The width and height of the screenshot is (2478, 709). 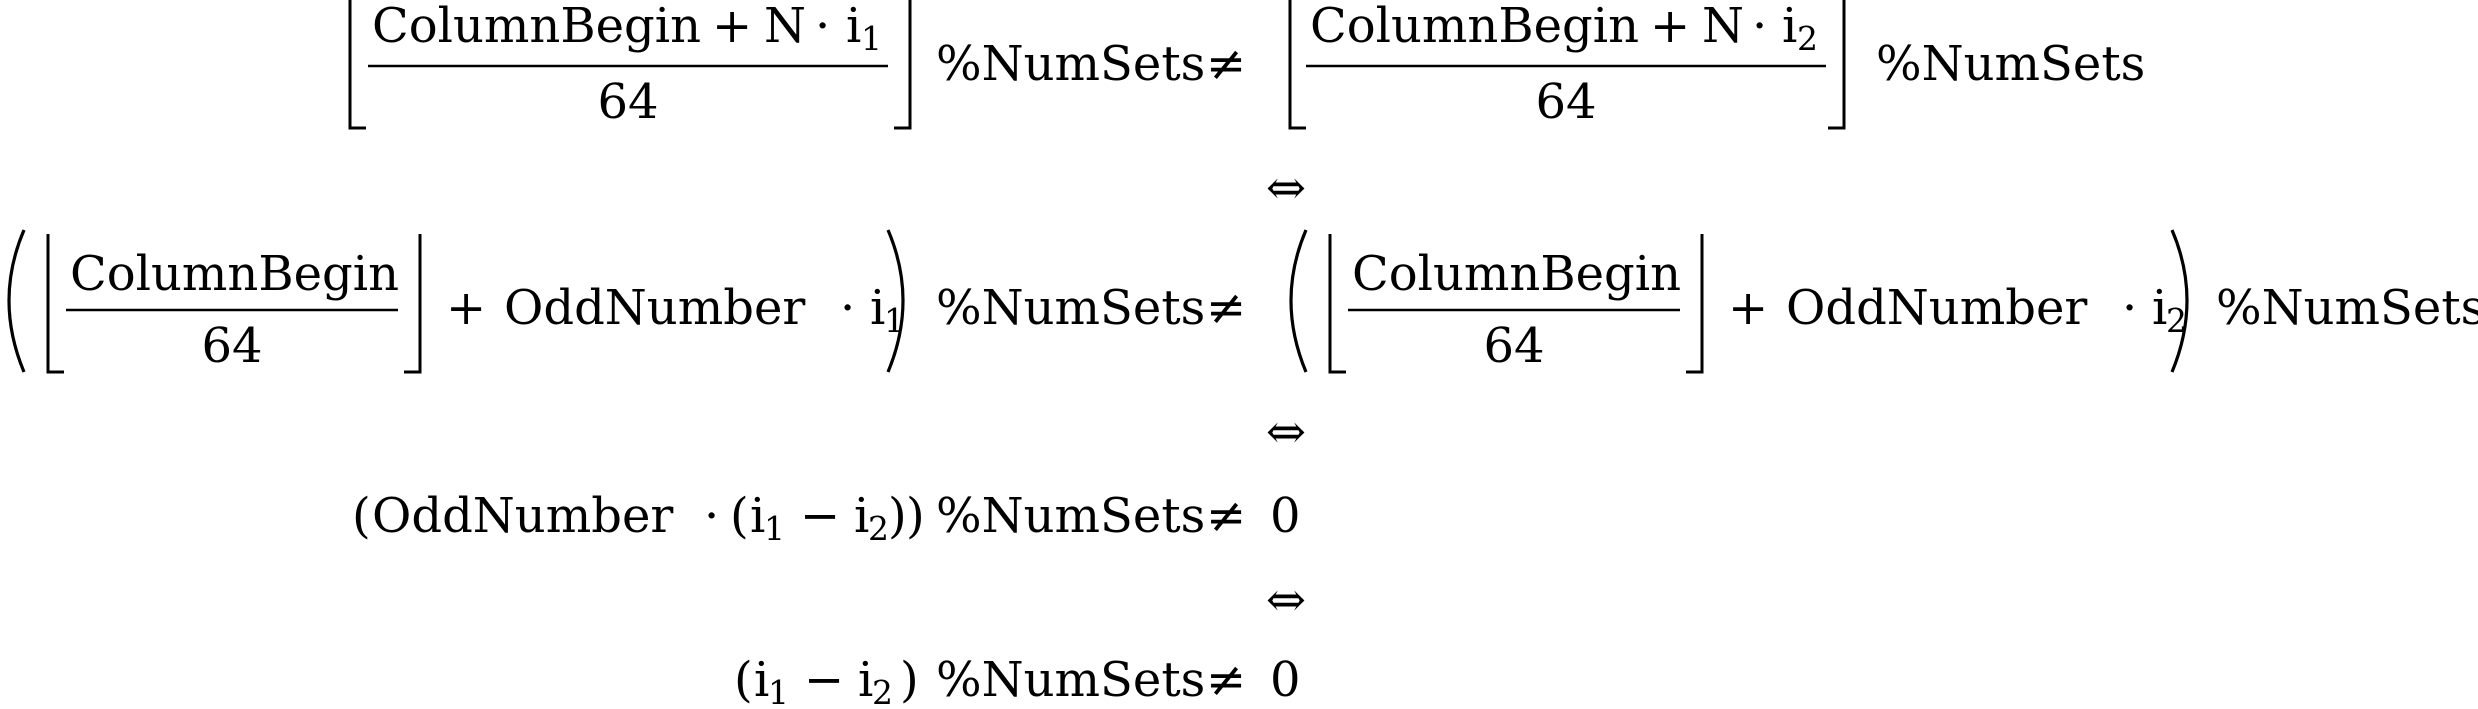 I want to click on equation-line-4: ( i 1 − i 2 ) %NumSets ≠ 0, so click(x=1017, y=680).